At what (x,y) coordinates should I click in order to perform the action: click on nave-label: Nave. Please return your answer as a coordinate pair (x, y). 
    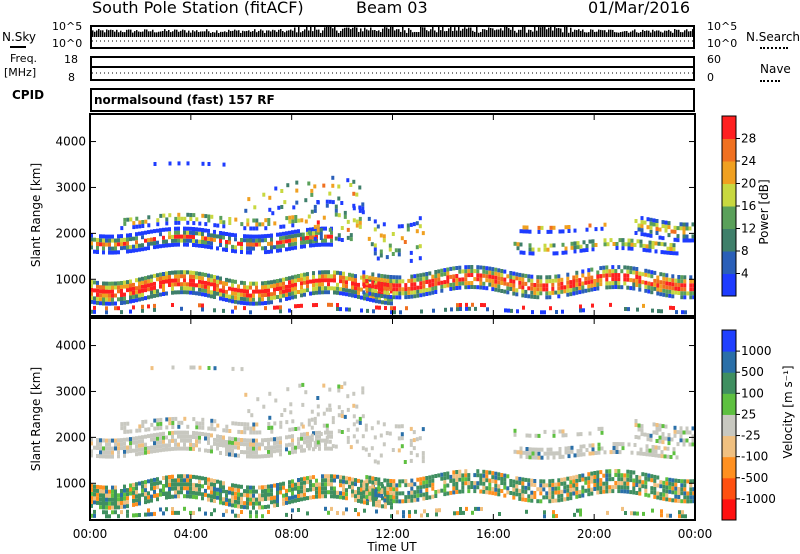
    Looking at the image, I should click on (775, 69).